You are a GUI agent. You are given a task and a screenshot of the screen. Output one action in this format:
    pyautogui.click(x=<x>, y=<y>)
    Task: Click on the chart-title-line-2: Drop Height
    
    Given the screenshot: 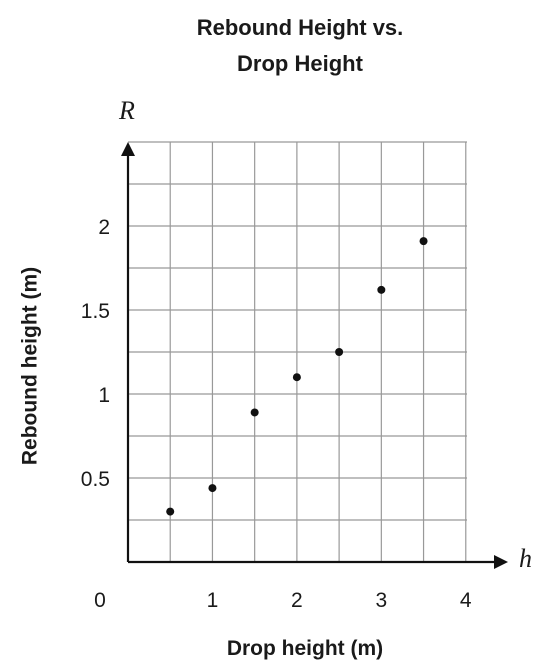 What is the action you would take?
    pyautogui.click(x=300, y=63)
    